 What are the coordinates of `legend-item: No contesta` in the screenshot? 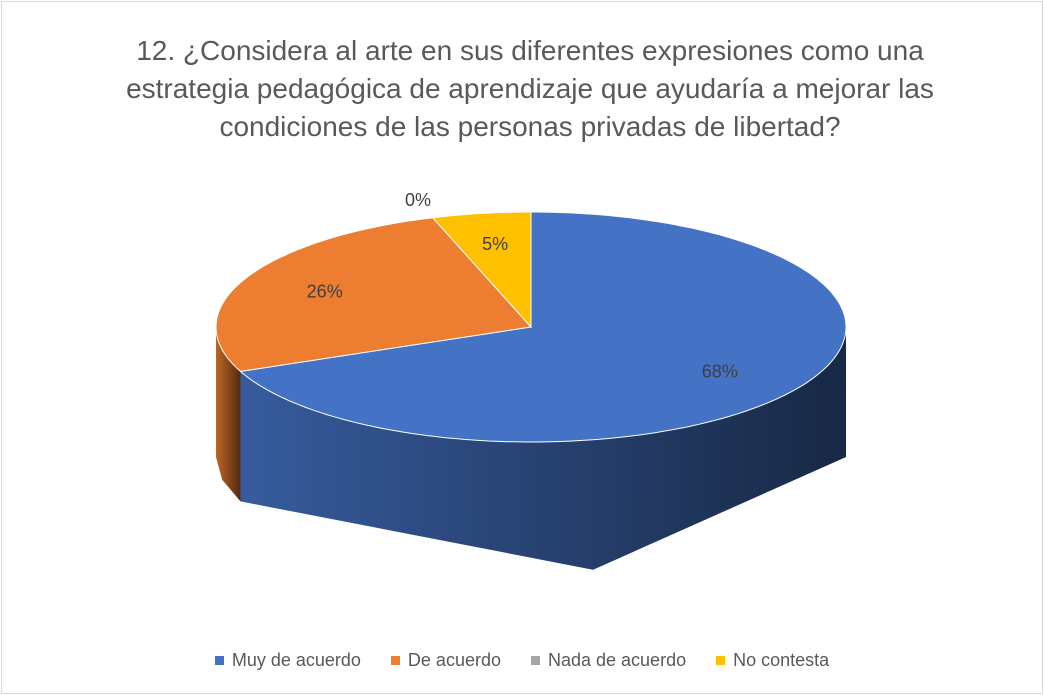 It's located at (772, 660).